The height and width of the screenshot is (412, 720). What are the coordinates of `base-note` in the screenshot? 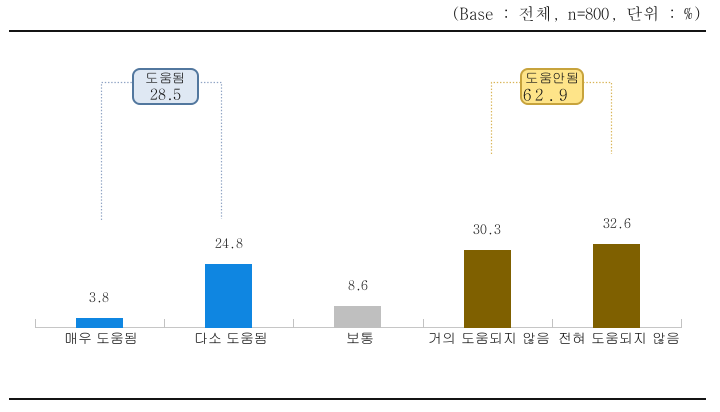 It's located at (576, 15).